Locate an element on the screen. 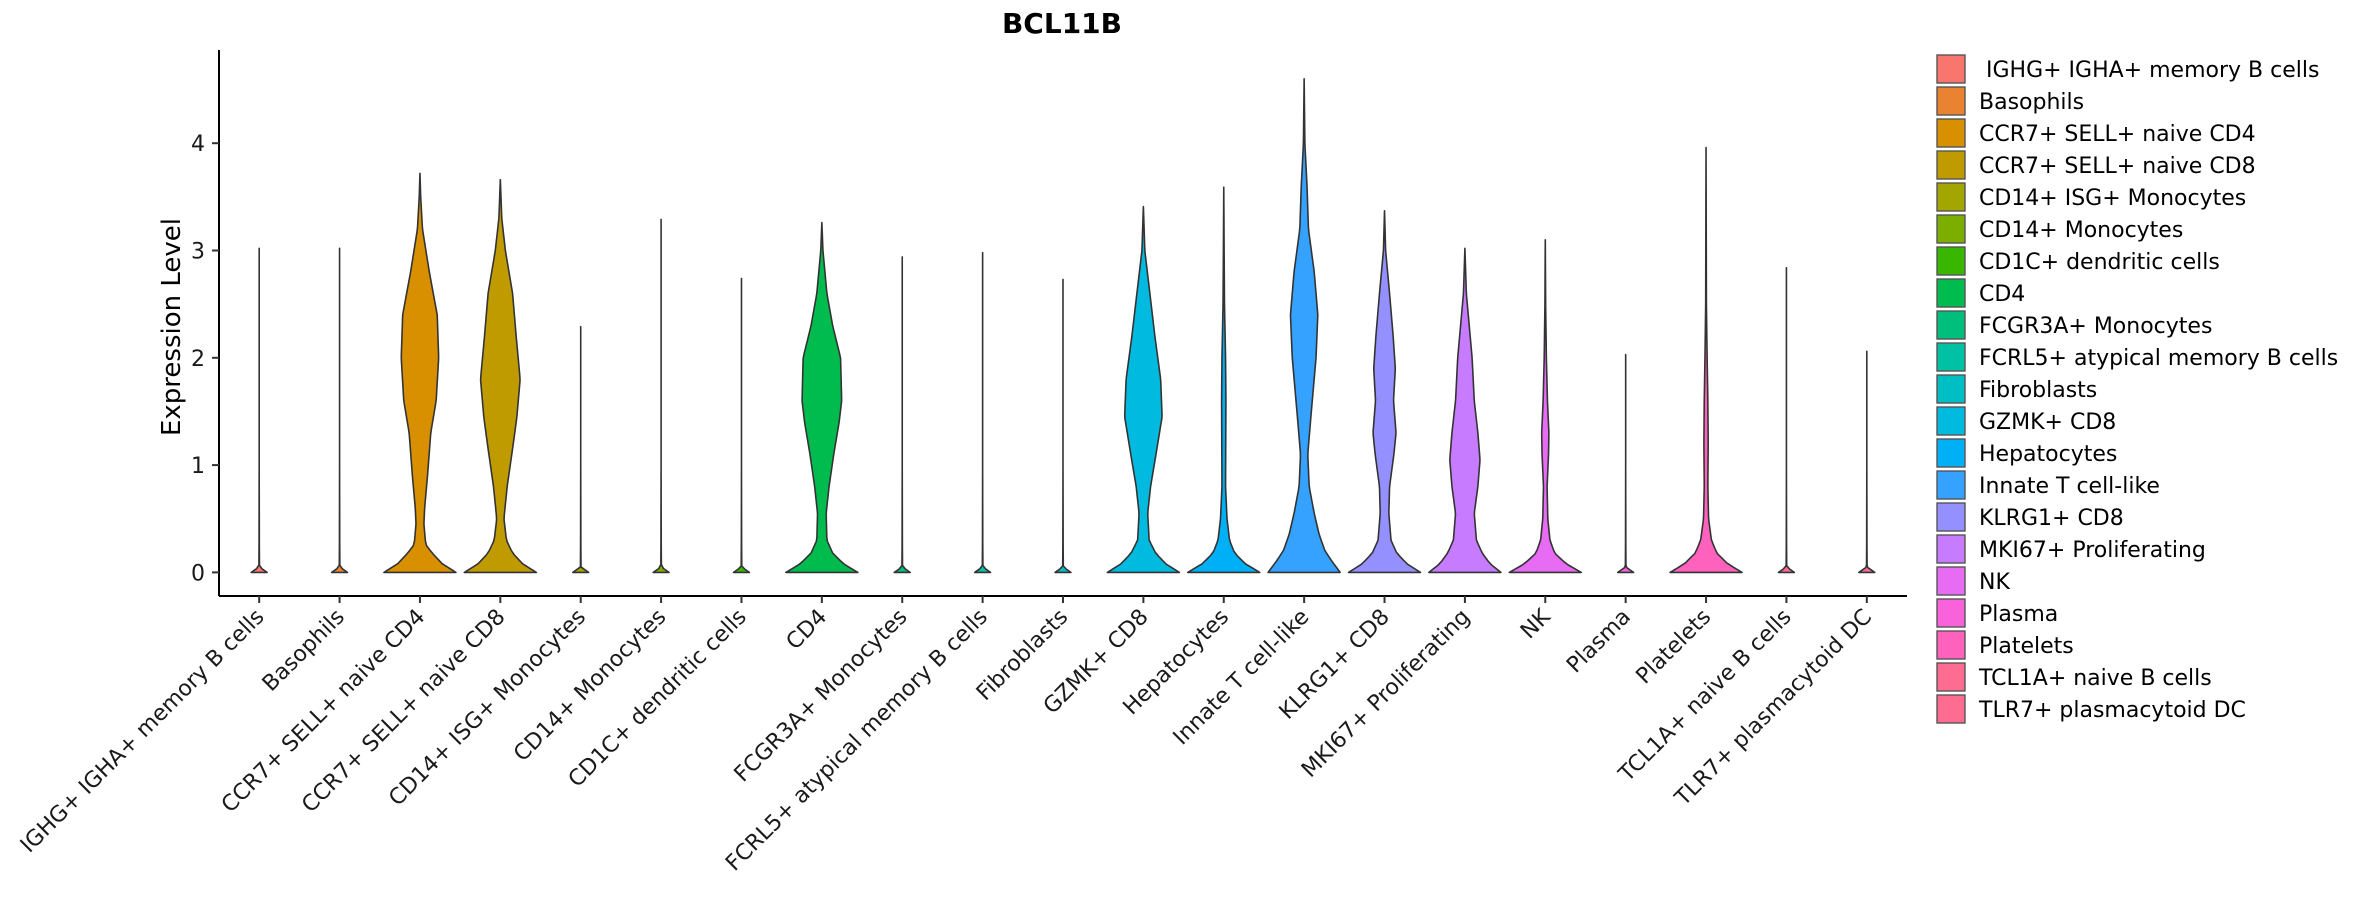 This screenshot has height=904, width=2362. legend-swatch-cd4 is located at coordinates (1951, 293).